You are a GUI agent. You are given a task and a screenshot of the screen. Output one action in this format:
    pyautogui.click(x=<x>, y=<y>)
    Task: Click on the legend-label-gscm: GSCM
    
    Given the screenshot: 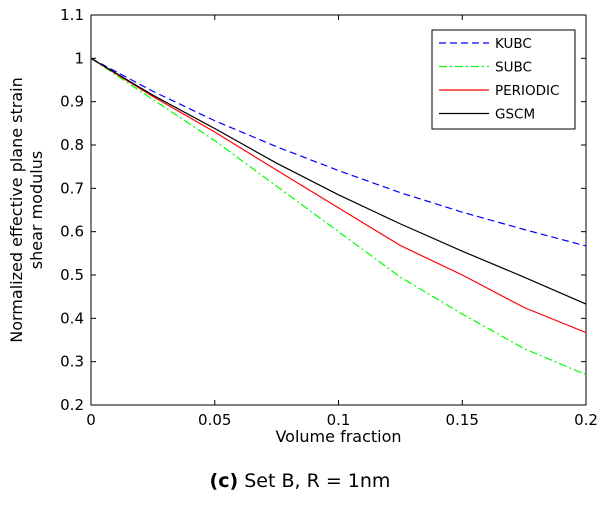 What is the action you would take?
    pyautogui.click(x=515, y=115)
    